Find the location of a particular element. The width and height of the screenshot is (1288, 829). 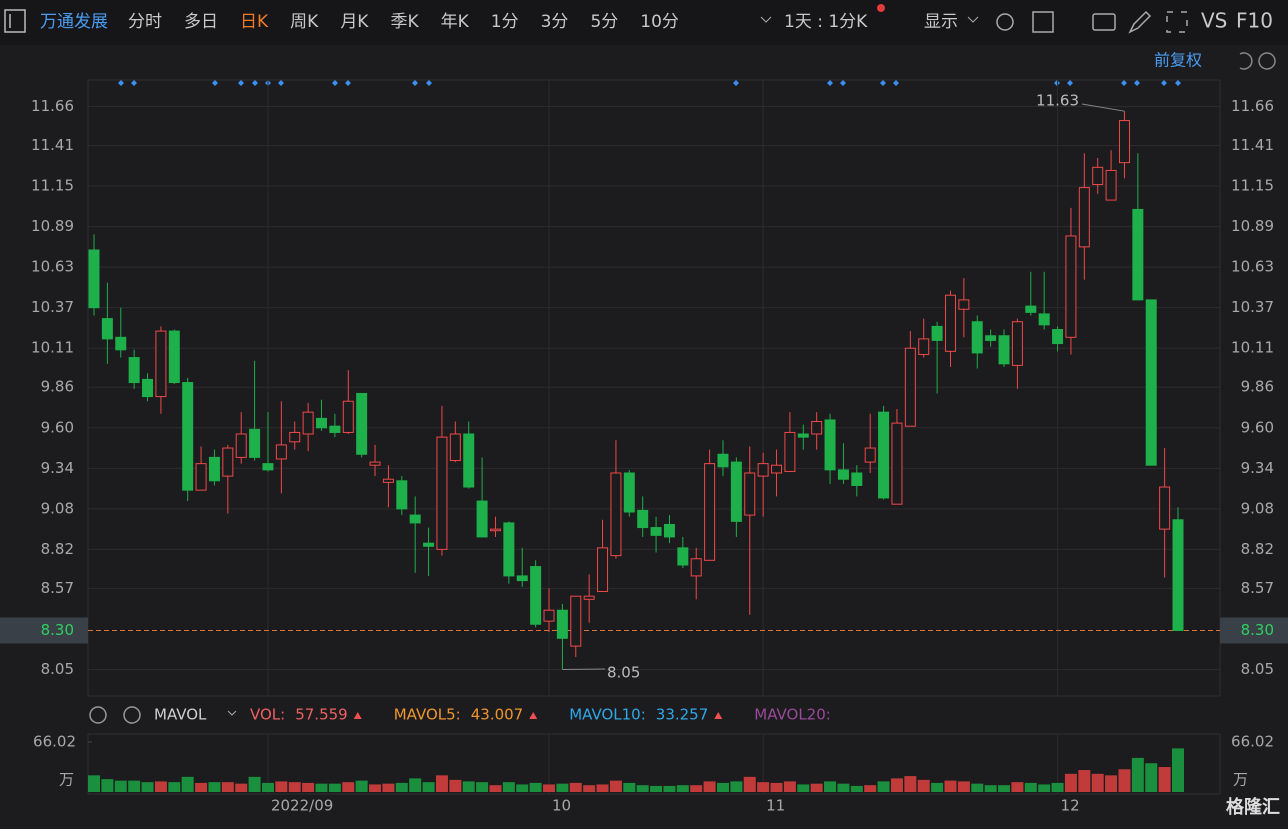

draw-icon is located at coordinates (1140, 22).